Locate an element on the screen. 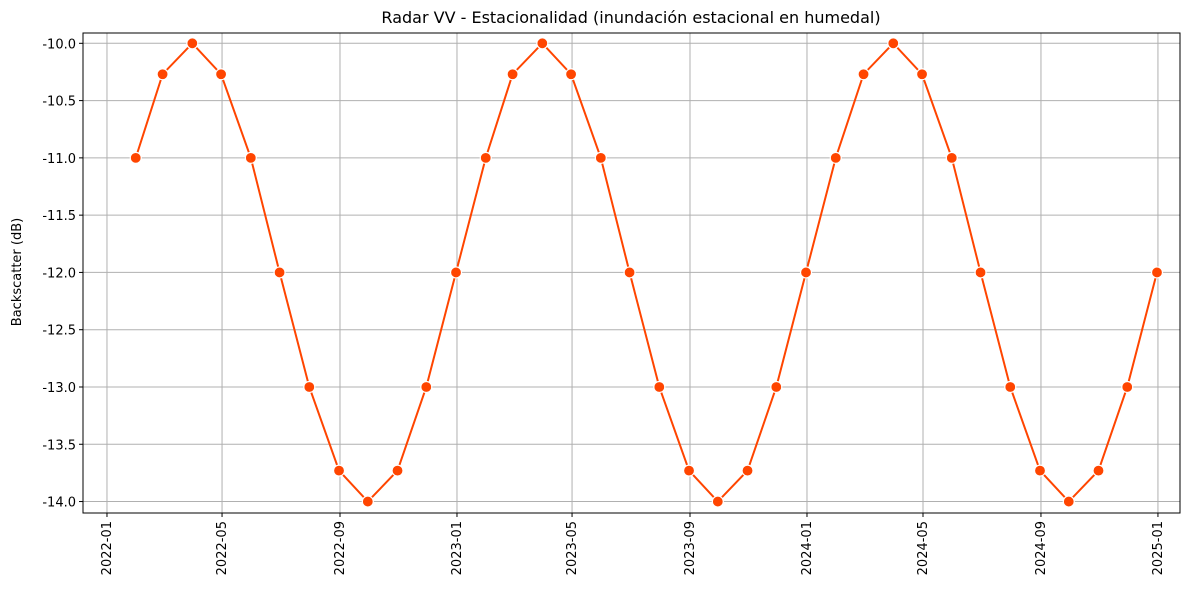 The width and height of the screenshot is (1189, 590). x-tick-label: 2024-01 is located at coordinates (807, 548).